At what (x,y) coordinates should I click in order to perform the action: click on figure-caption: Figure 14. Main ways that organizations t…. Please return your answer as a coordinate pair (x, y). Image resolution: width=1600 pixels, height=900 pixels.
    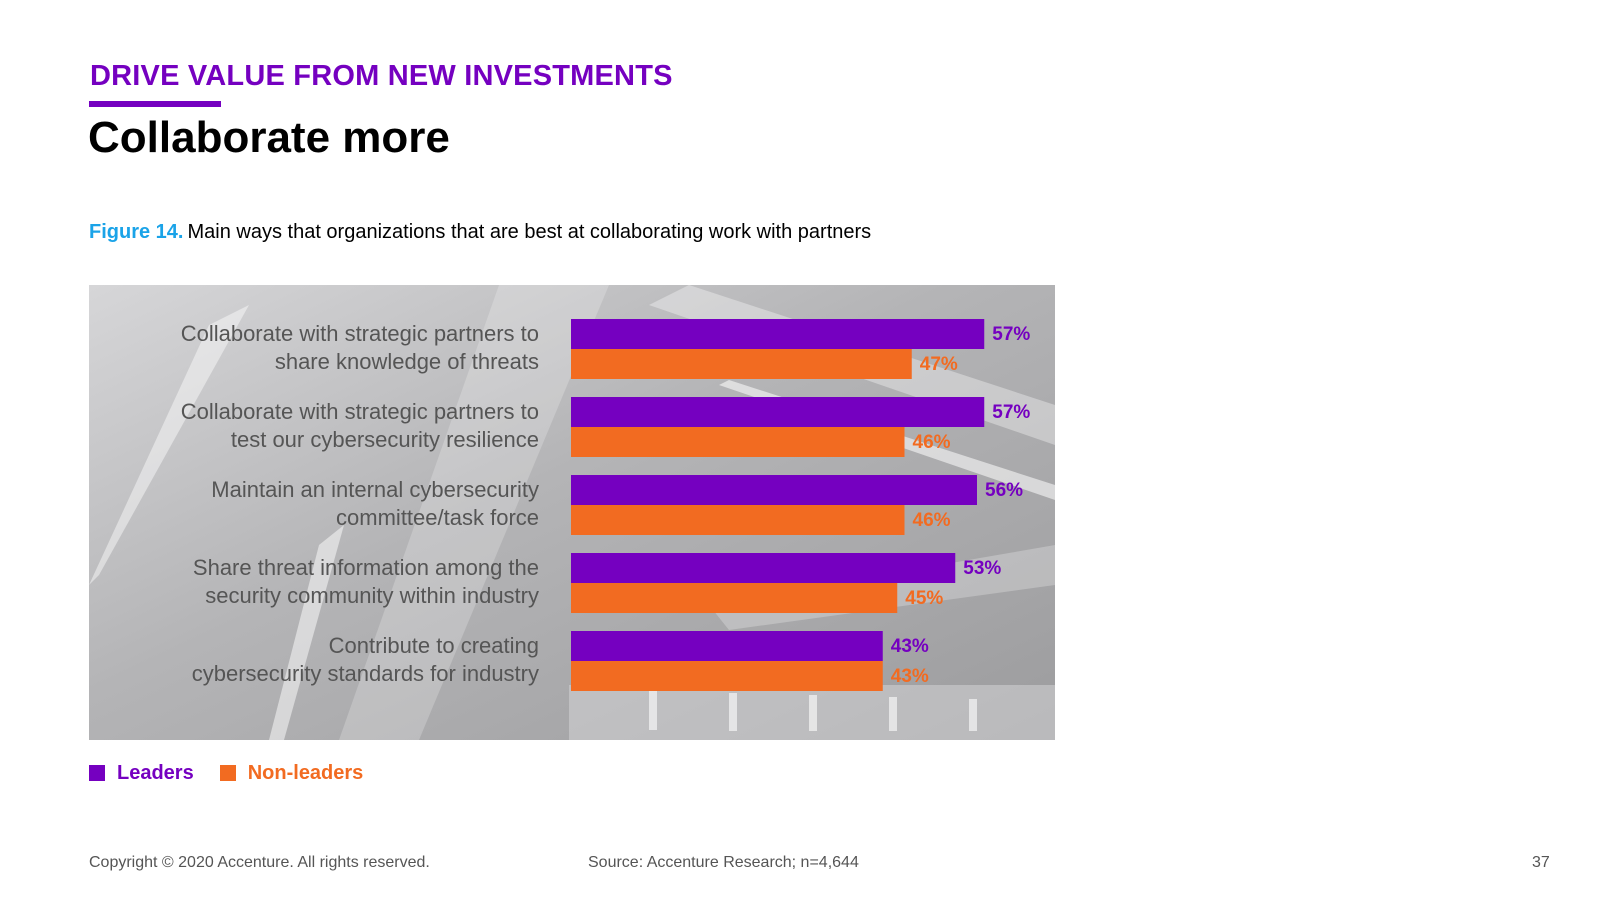
    Looking at the image, I should click on (480, 232).